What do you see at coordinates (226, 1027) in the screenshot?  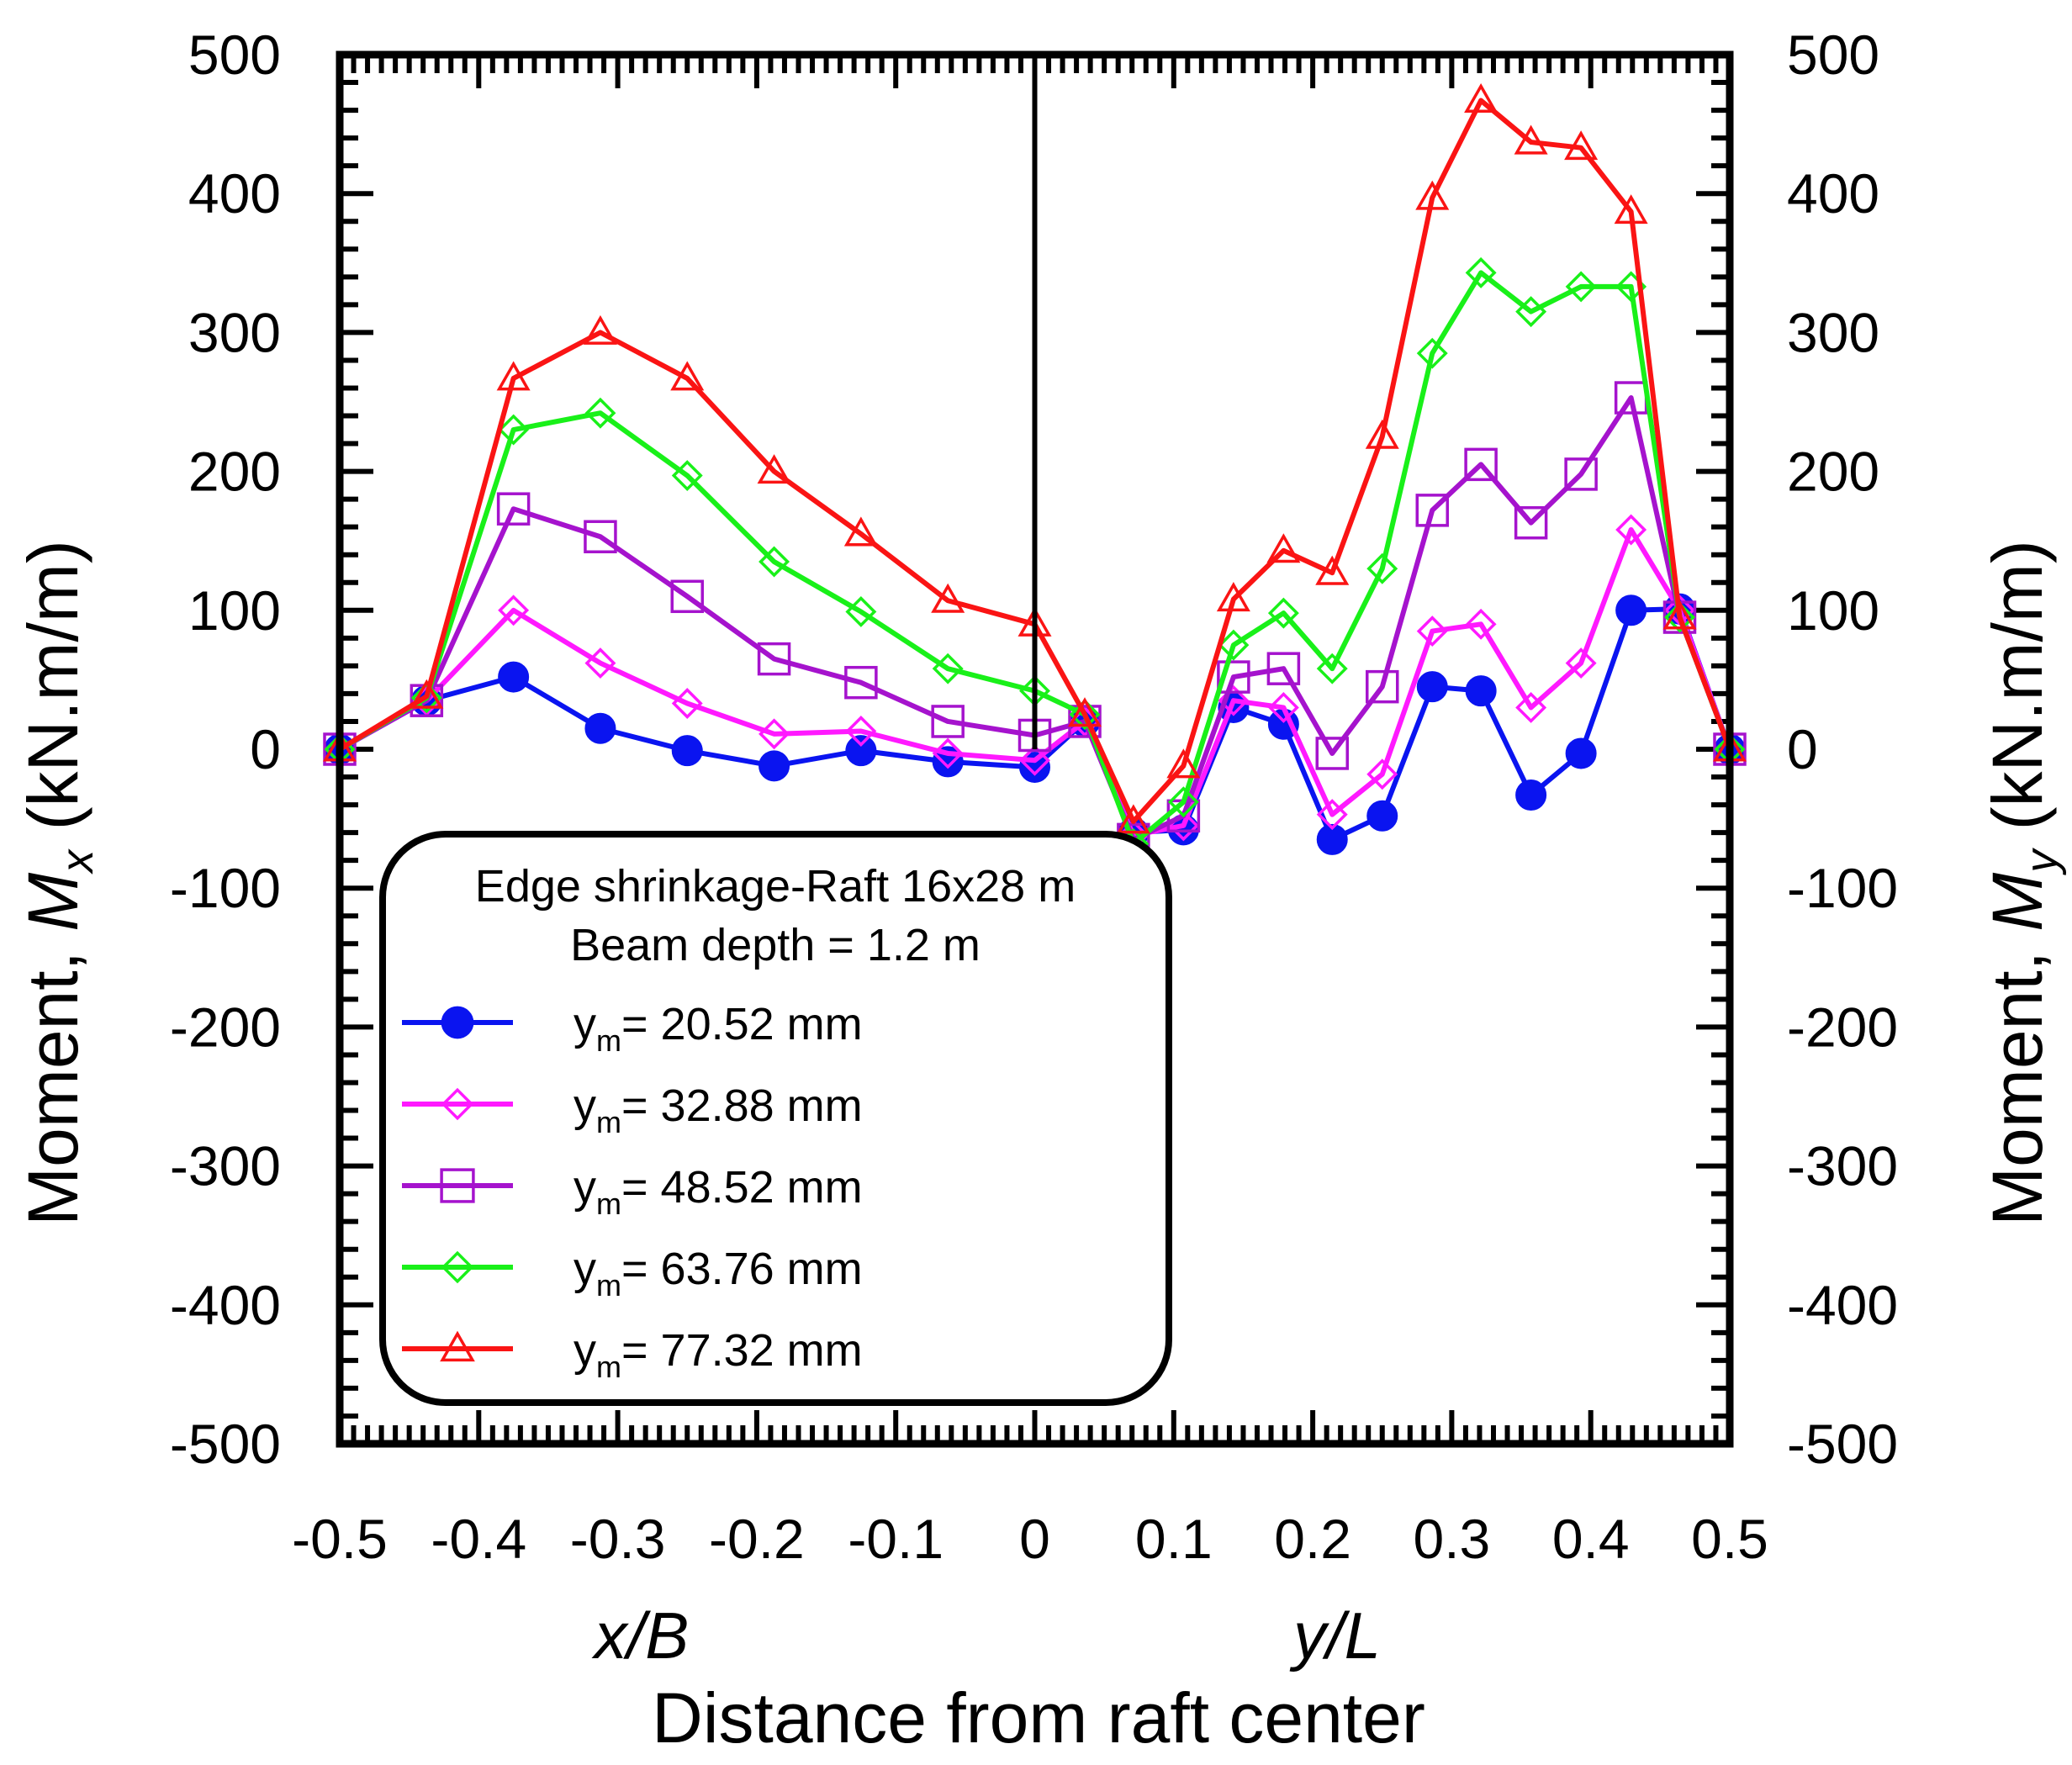 I see `y-tick-label-left: -200` at bounding box center [226, 1027].